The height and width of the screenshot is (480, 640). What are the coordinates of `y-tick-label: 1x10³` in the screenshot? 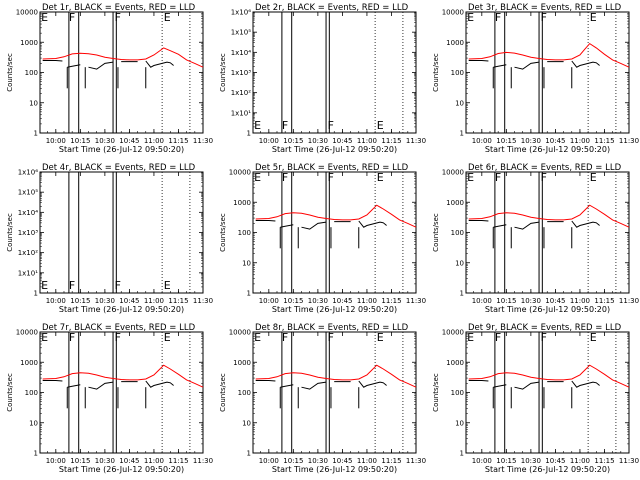 It's located at (241, 73).